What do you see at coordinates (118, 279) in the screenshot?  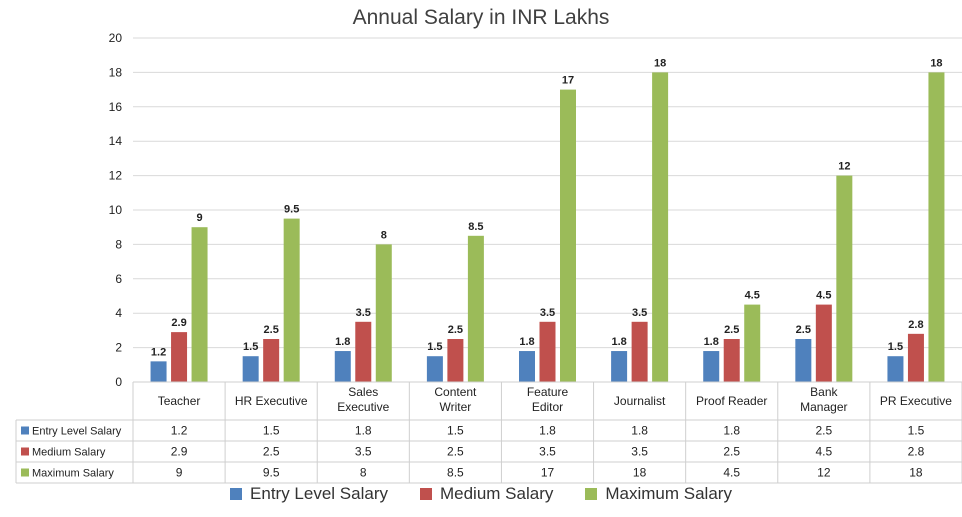 I see `y-tick-label: 6` at bounding box center [118, 279].